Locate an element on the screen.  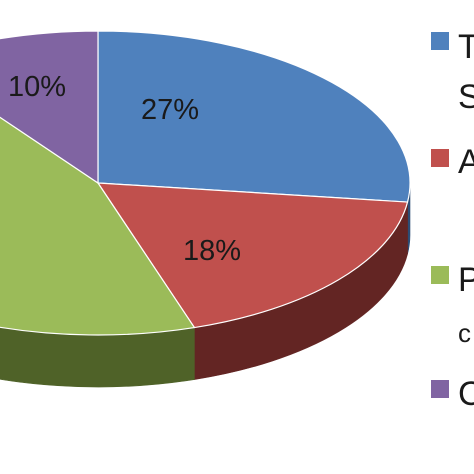
legend-sublabel-P: c is located at coordinates (464, 333).